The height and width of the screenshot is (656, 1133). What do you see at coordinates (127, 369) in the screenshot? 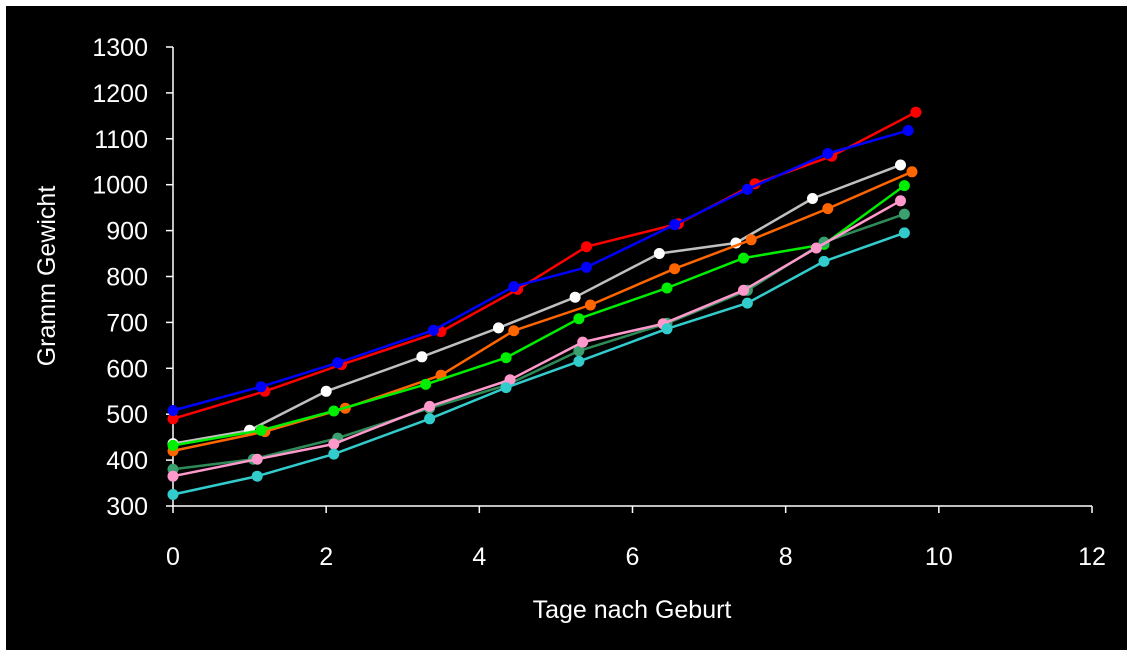
I see `y-tick-label: 600` at bounding box center [127, 369].